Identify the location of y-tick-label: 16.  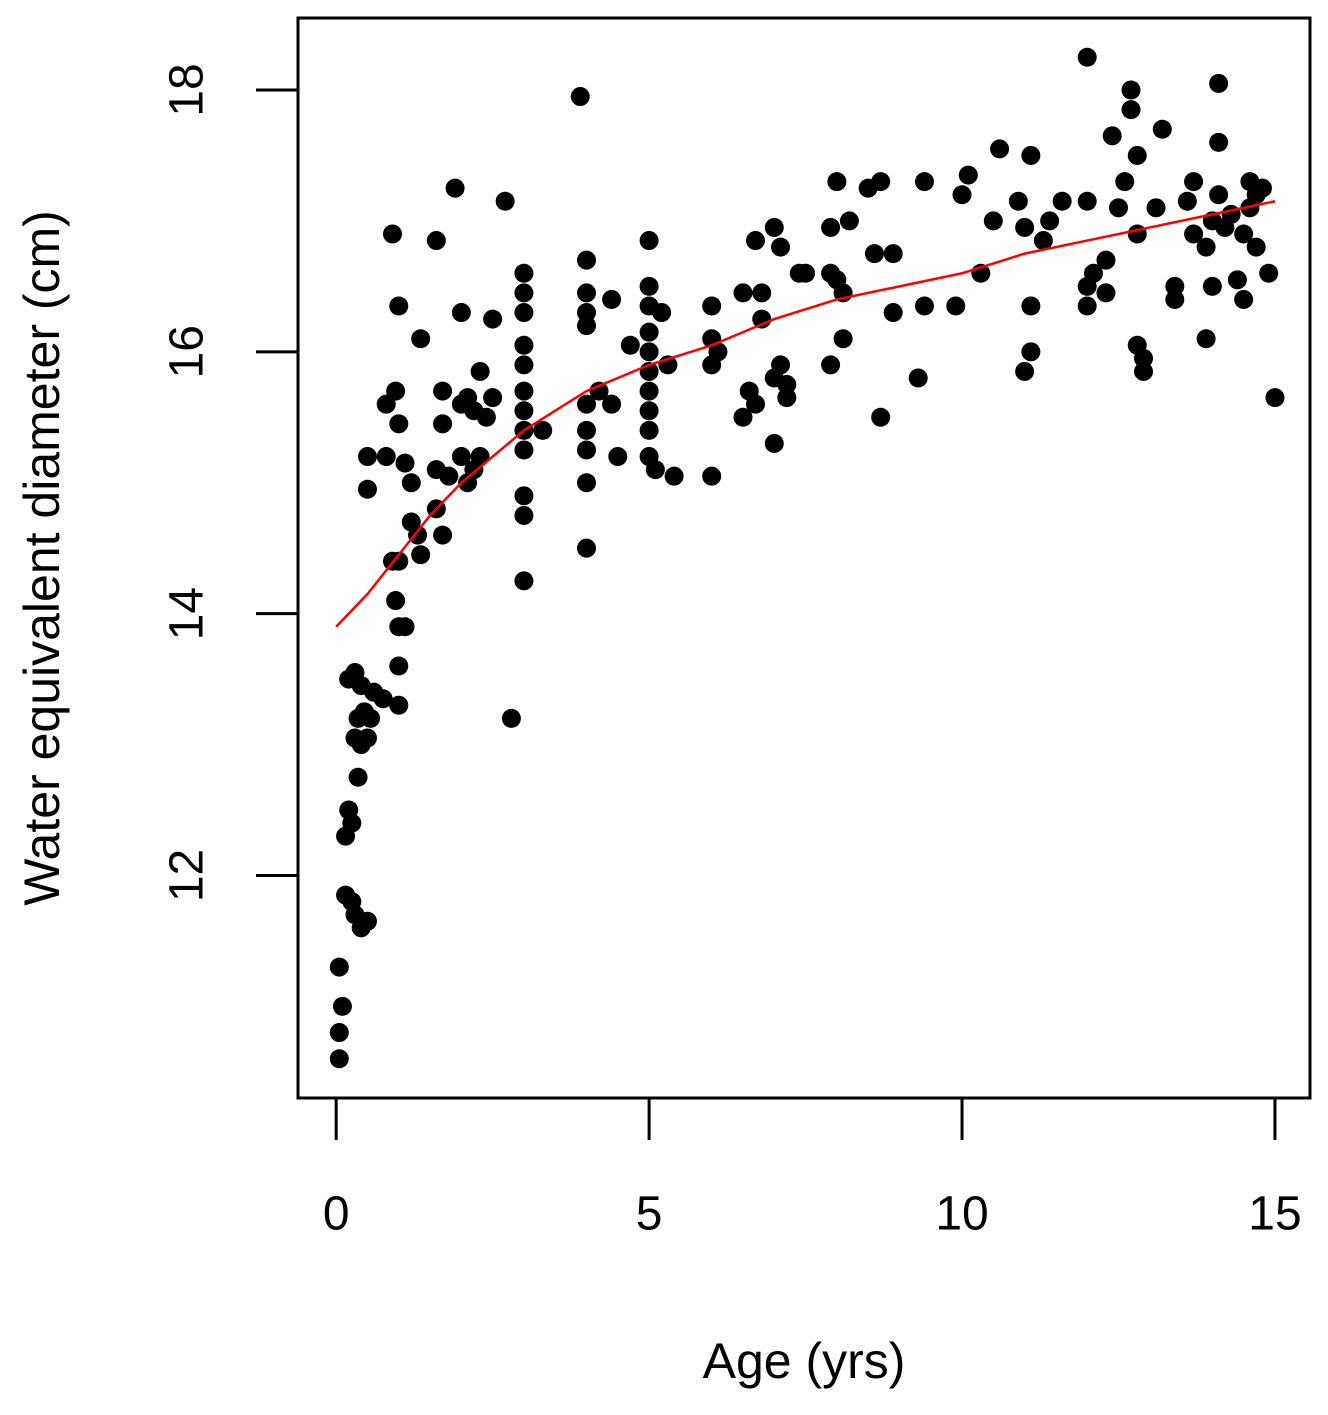
(187, 351).